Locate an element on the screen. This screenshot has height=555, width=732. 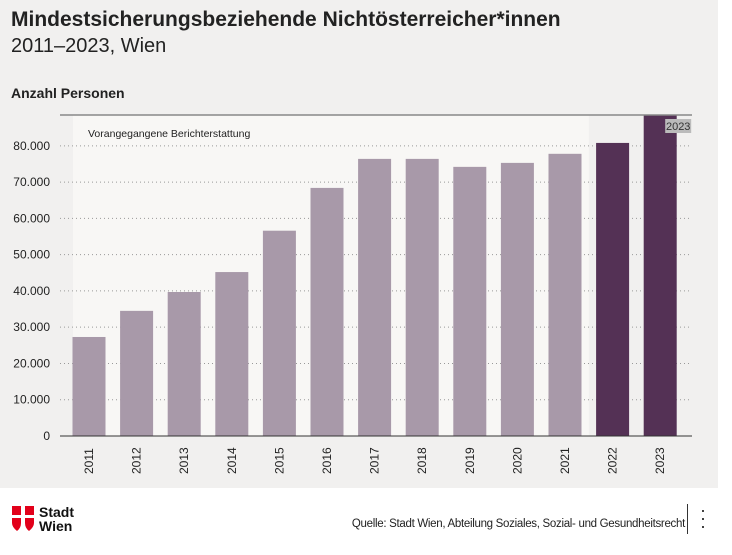
value-label-bg is located at coordinates (678, 126).